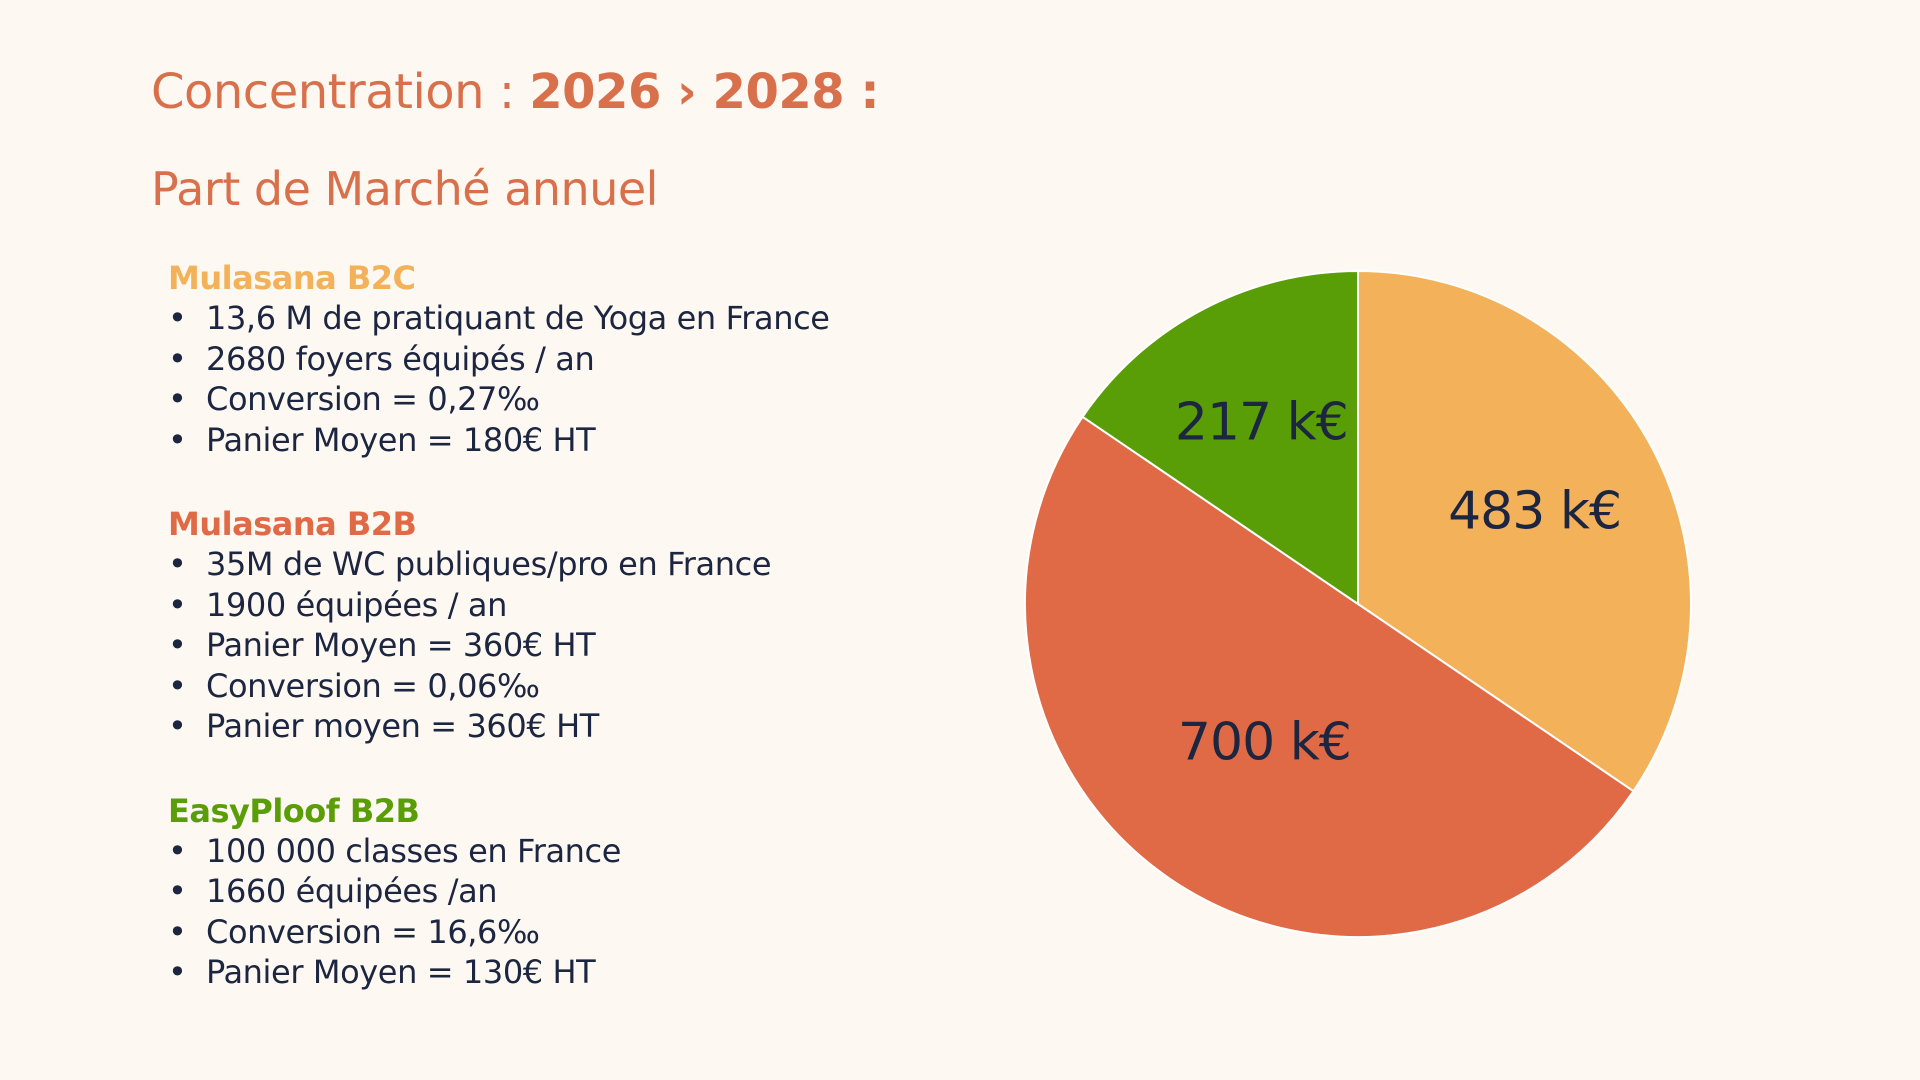 The image size is (1920, 1080). Describe the element at coordinates (548, 932) in the screenshot. I see `bullet-item: Conversion = 16,6‰` at that location.